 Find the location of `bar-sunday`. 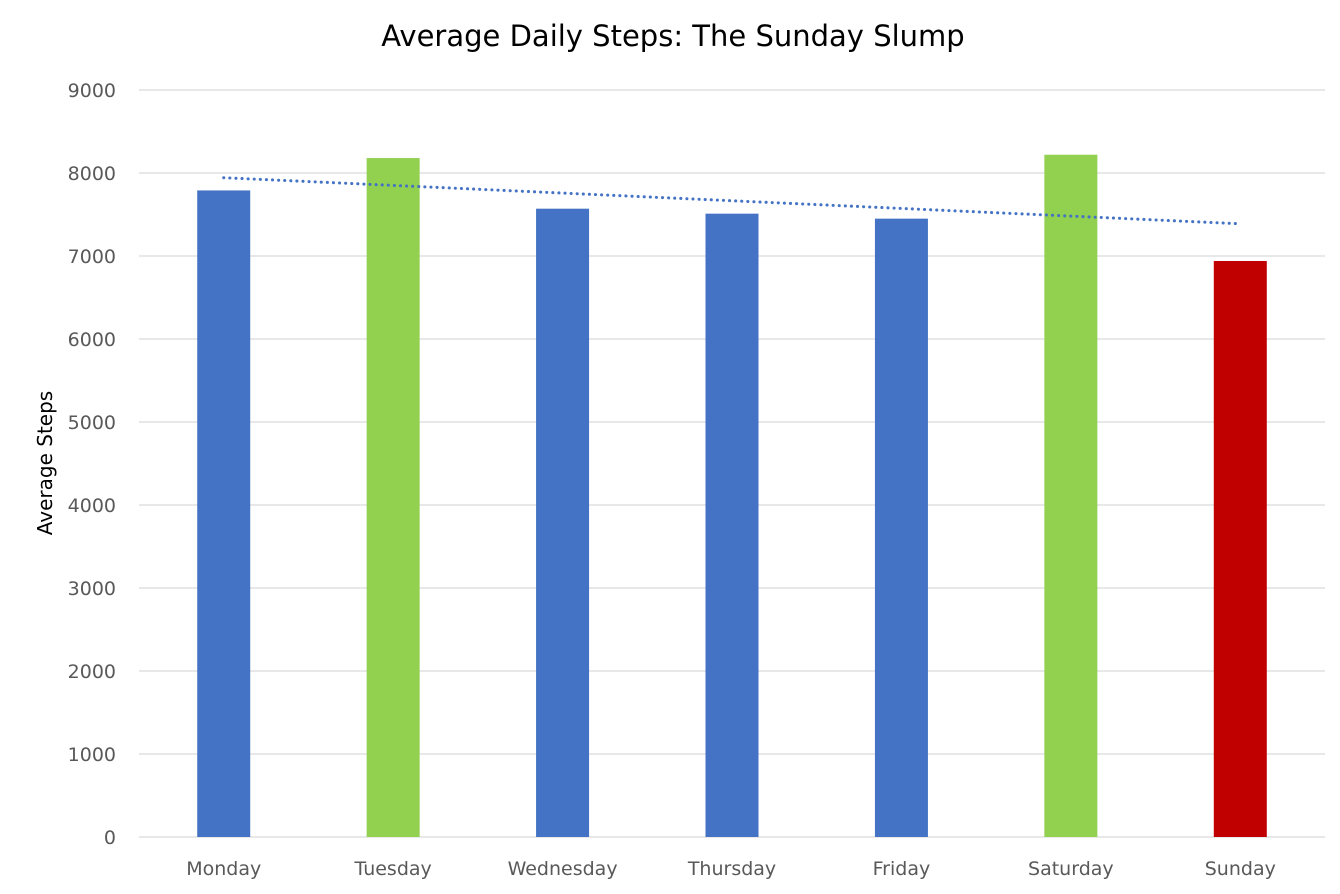

bar-sunday is located at coordinates (1240, 549).